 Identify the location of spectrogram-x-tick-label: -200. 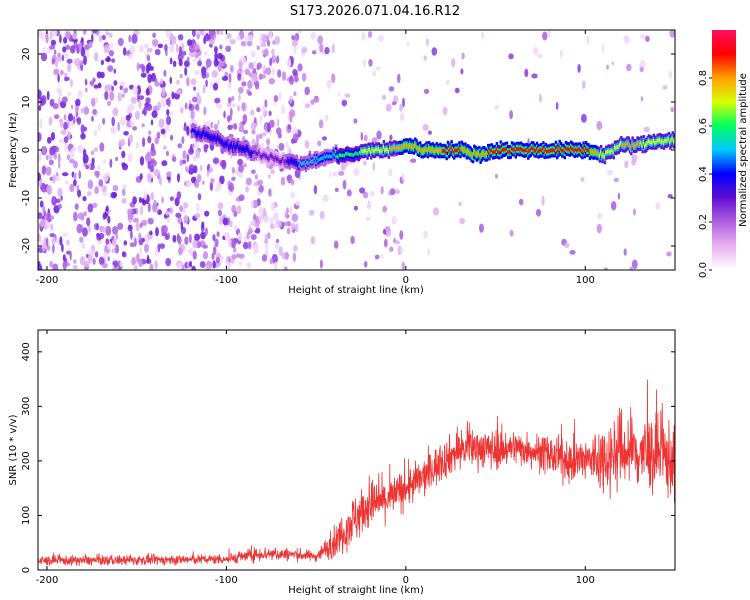
(47, 280).